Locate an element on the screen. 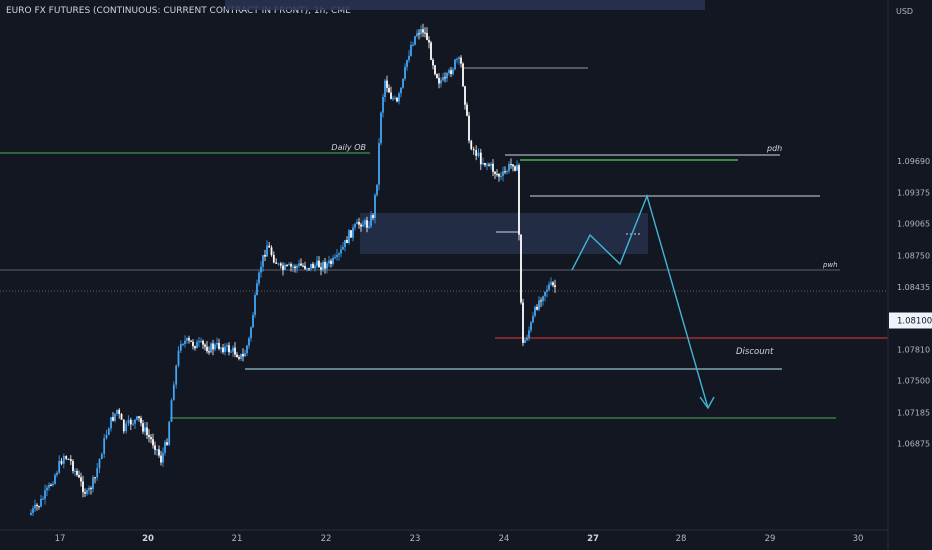 This screenshot has width=932, height=550. time-tick-label: 24 is located at coordinates (504, 539).